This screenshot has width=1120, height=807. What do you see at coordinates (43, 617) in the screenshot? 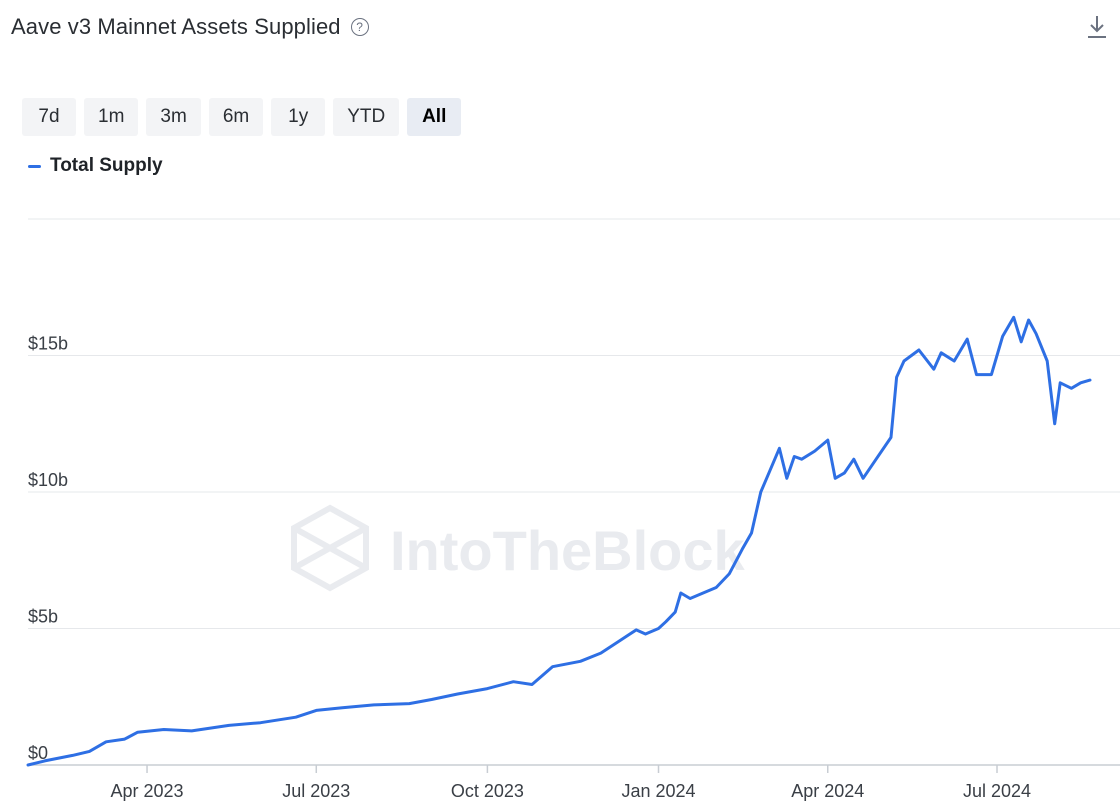
I see `y-tick-label: $5b` at bounding box center [43, 617].